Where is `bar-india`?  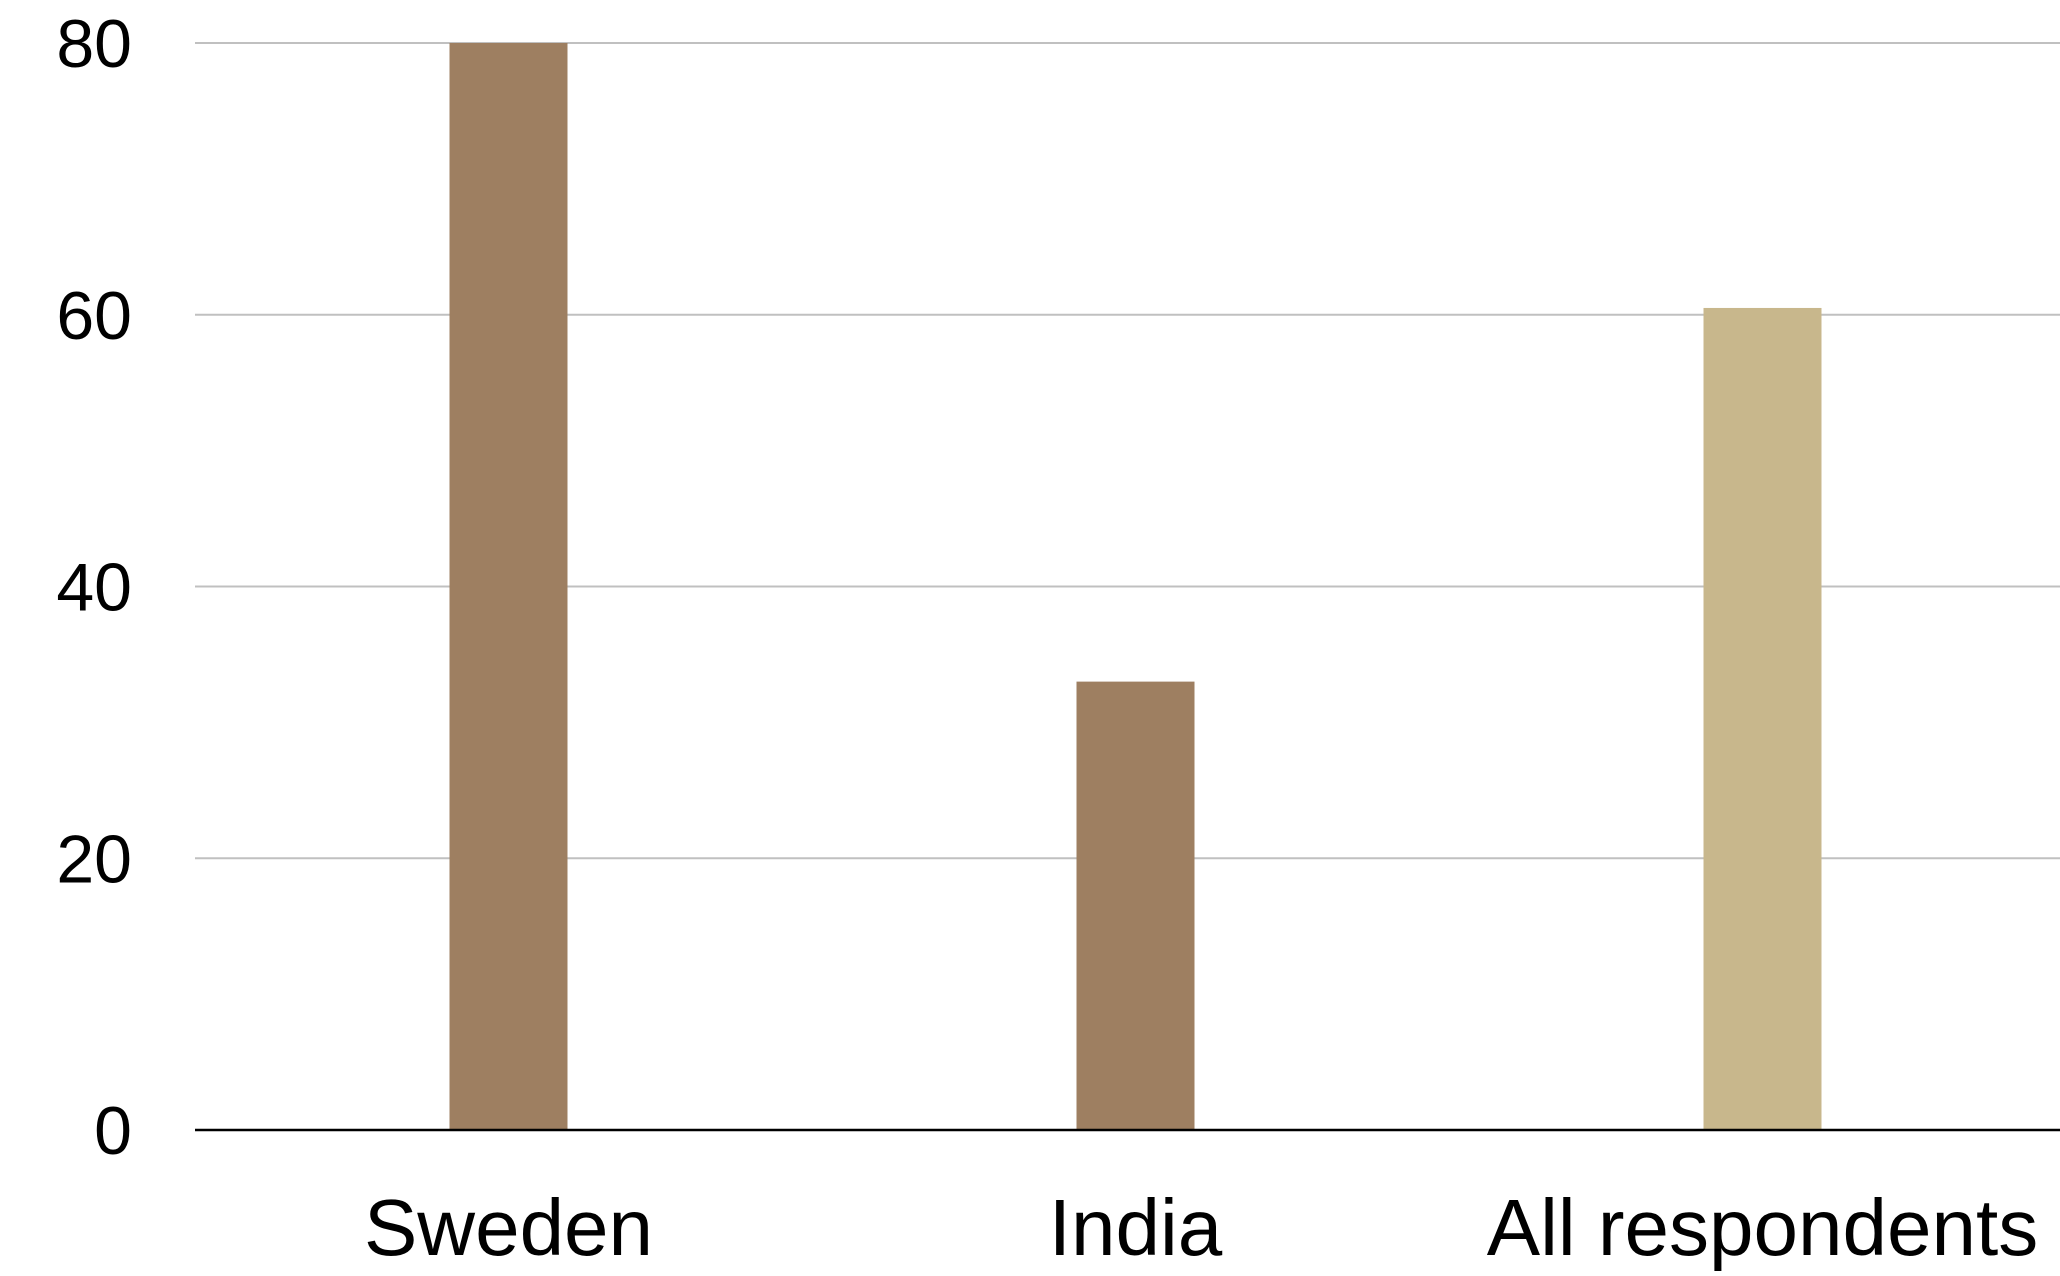 bar-india is located at coordinates (1135, 905).